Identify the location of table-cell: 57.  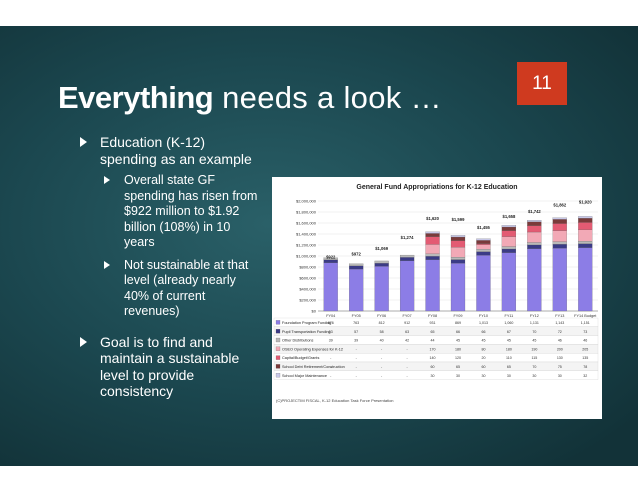
(356, 332).